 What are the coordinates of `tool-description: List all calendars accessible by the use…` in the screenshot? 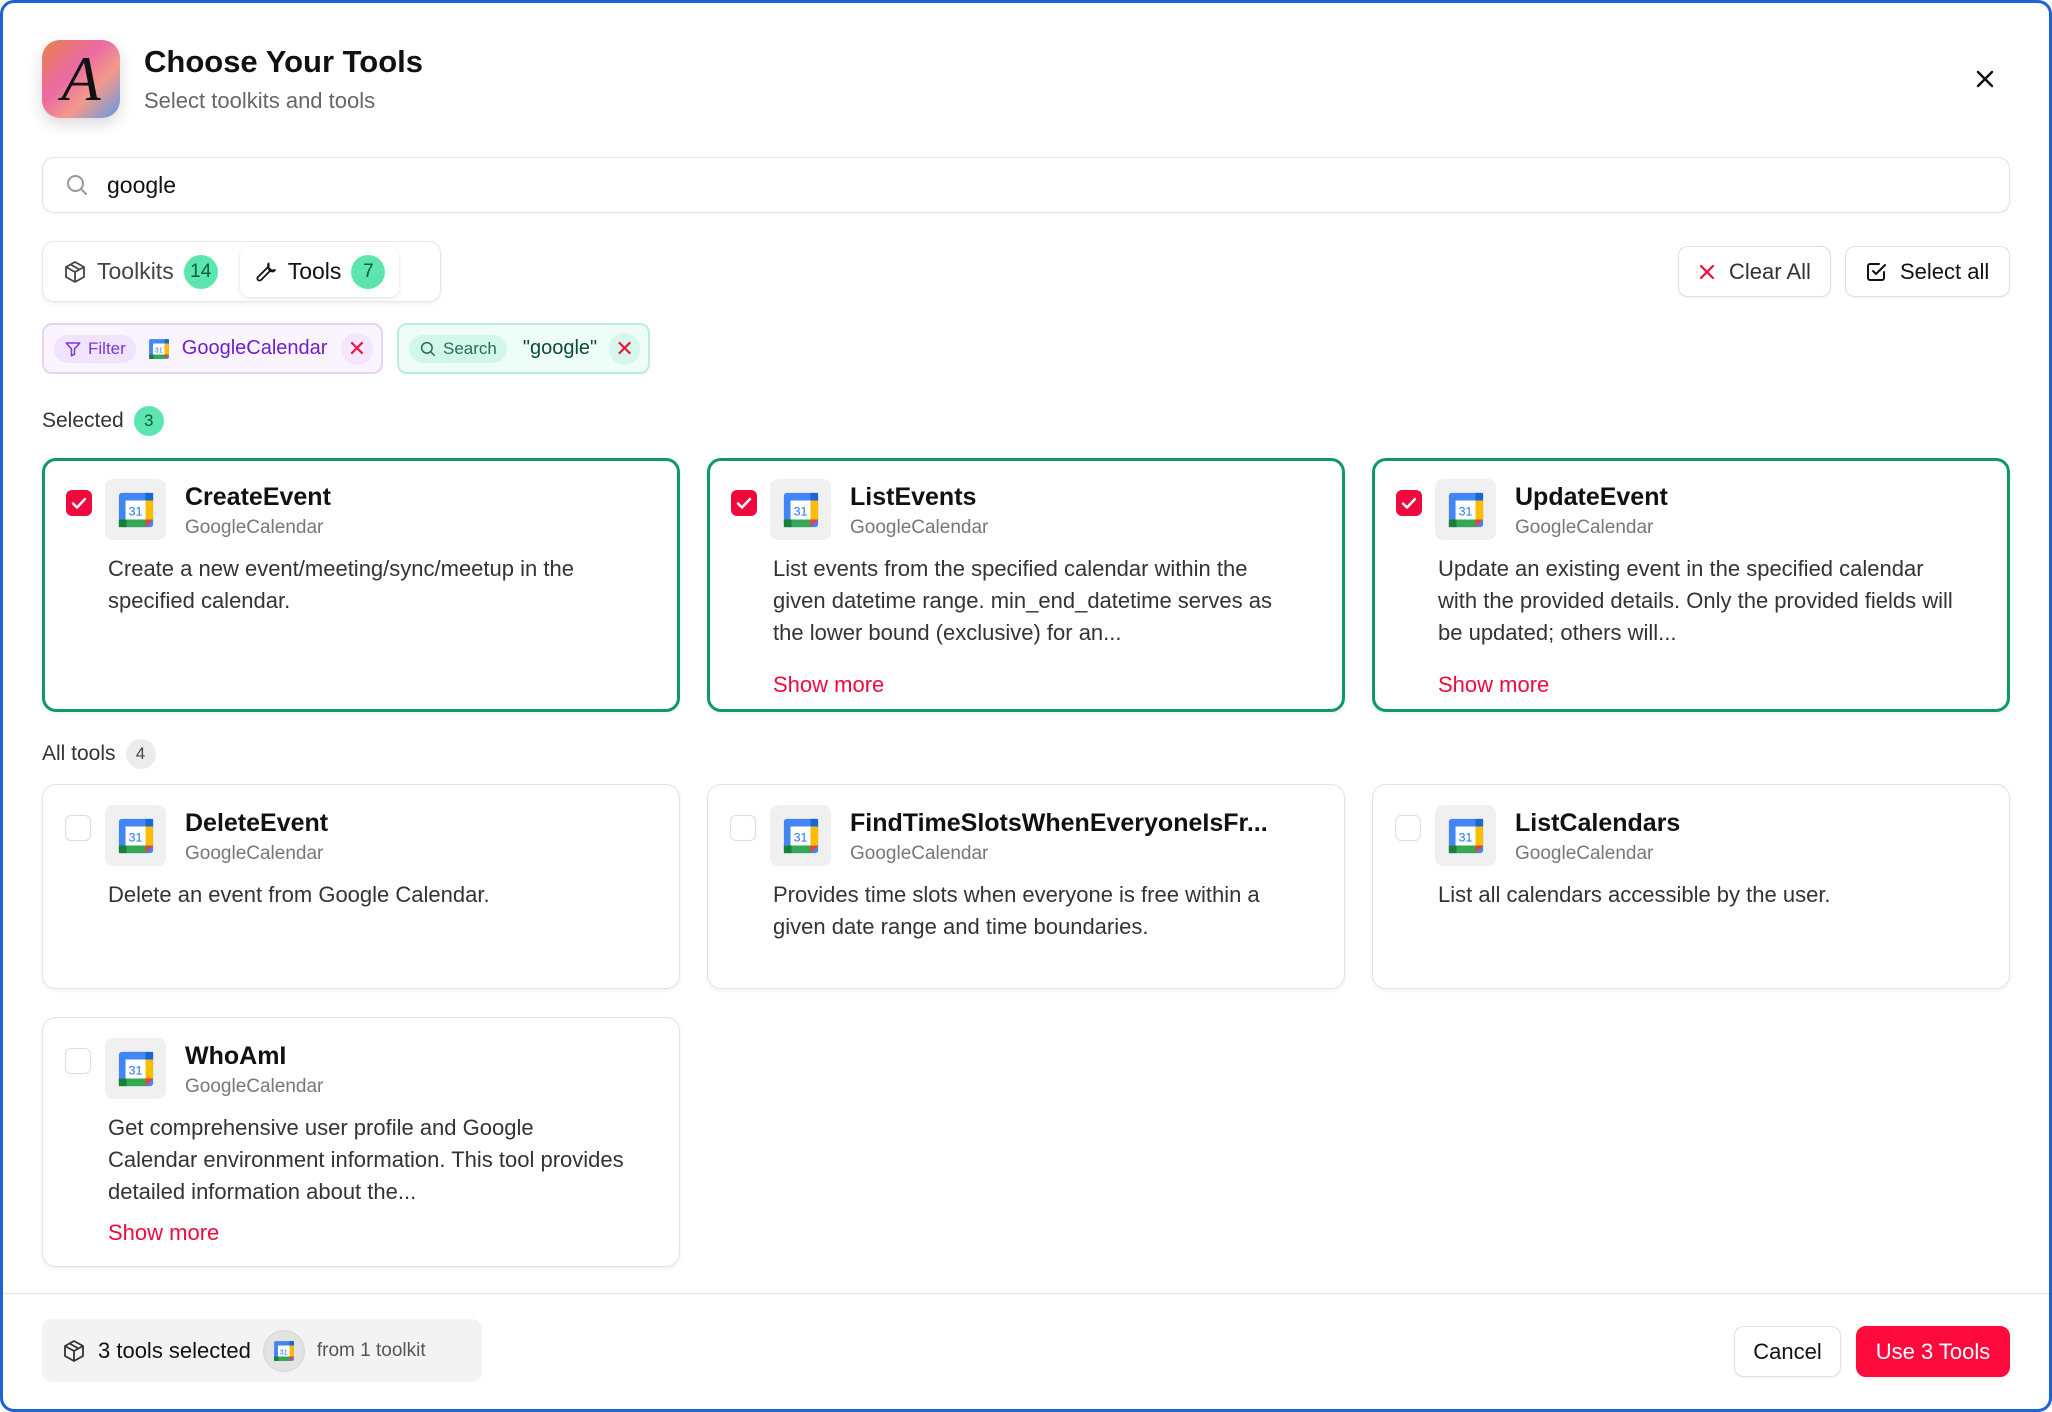 It's located at (1634, 894).